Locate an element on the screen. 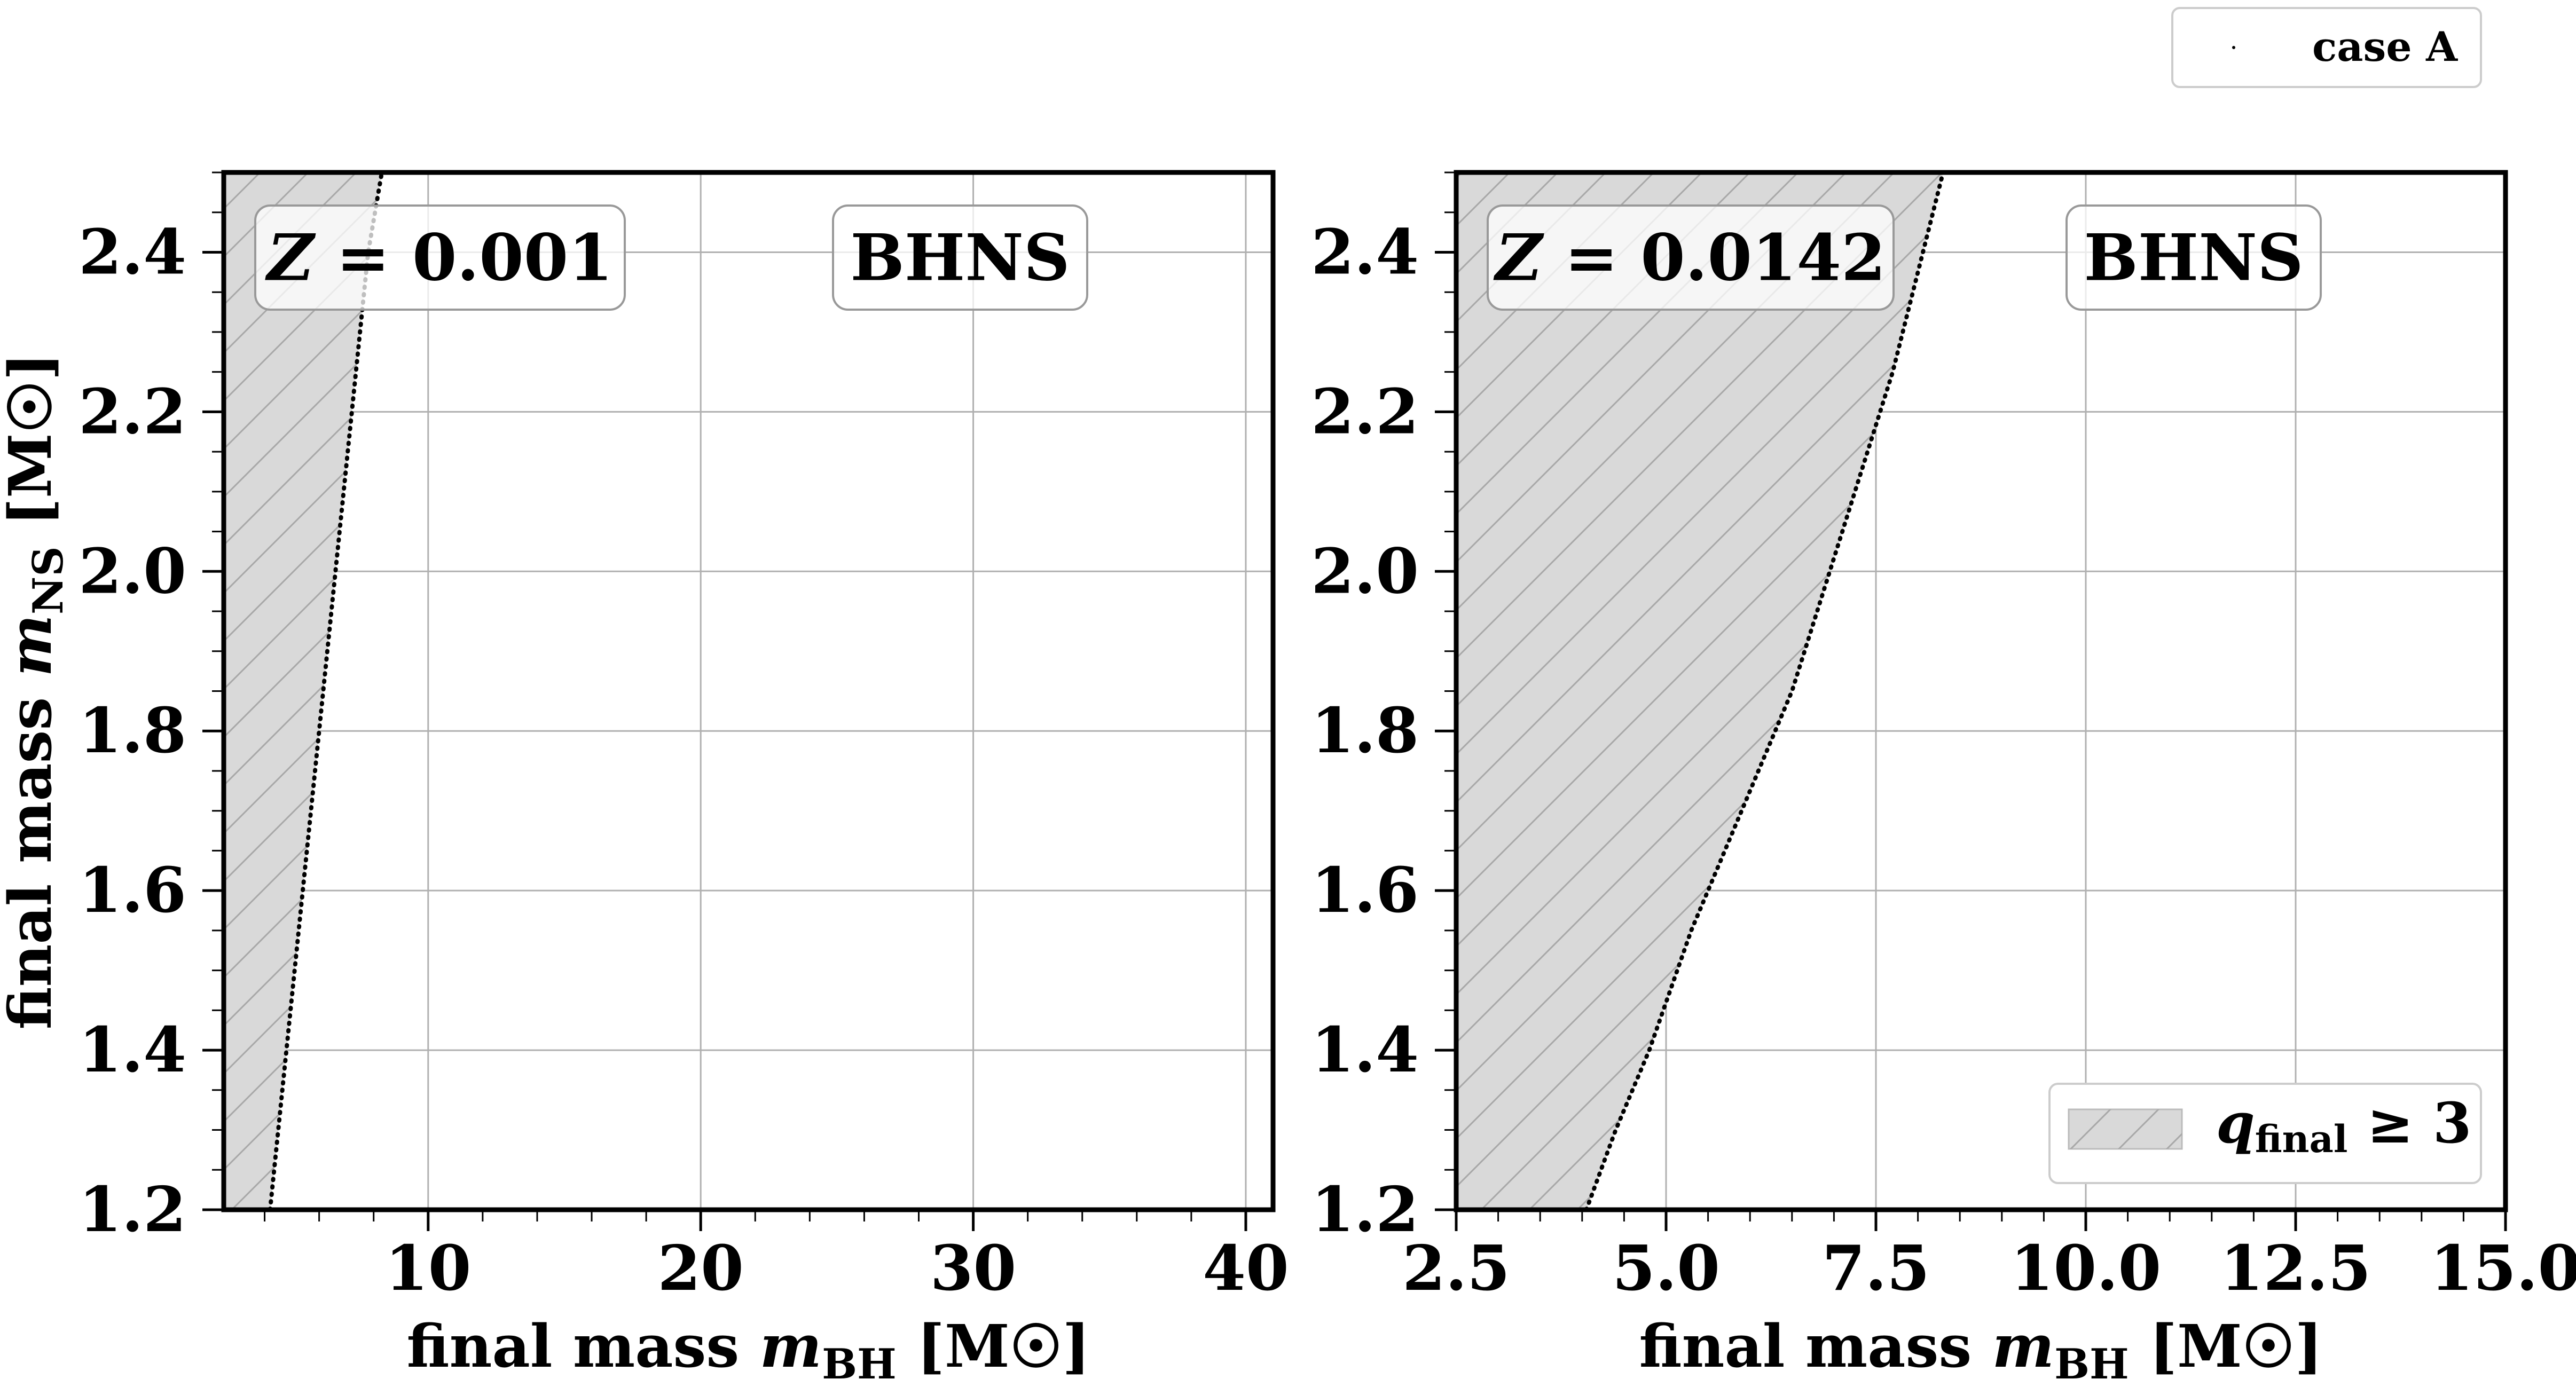  q-legend-swatch-hatch is located at coordinates (2125, 1129).